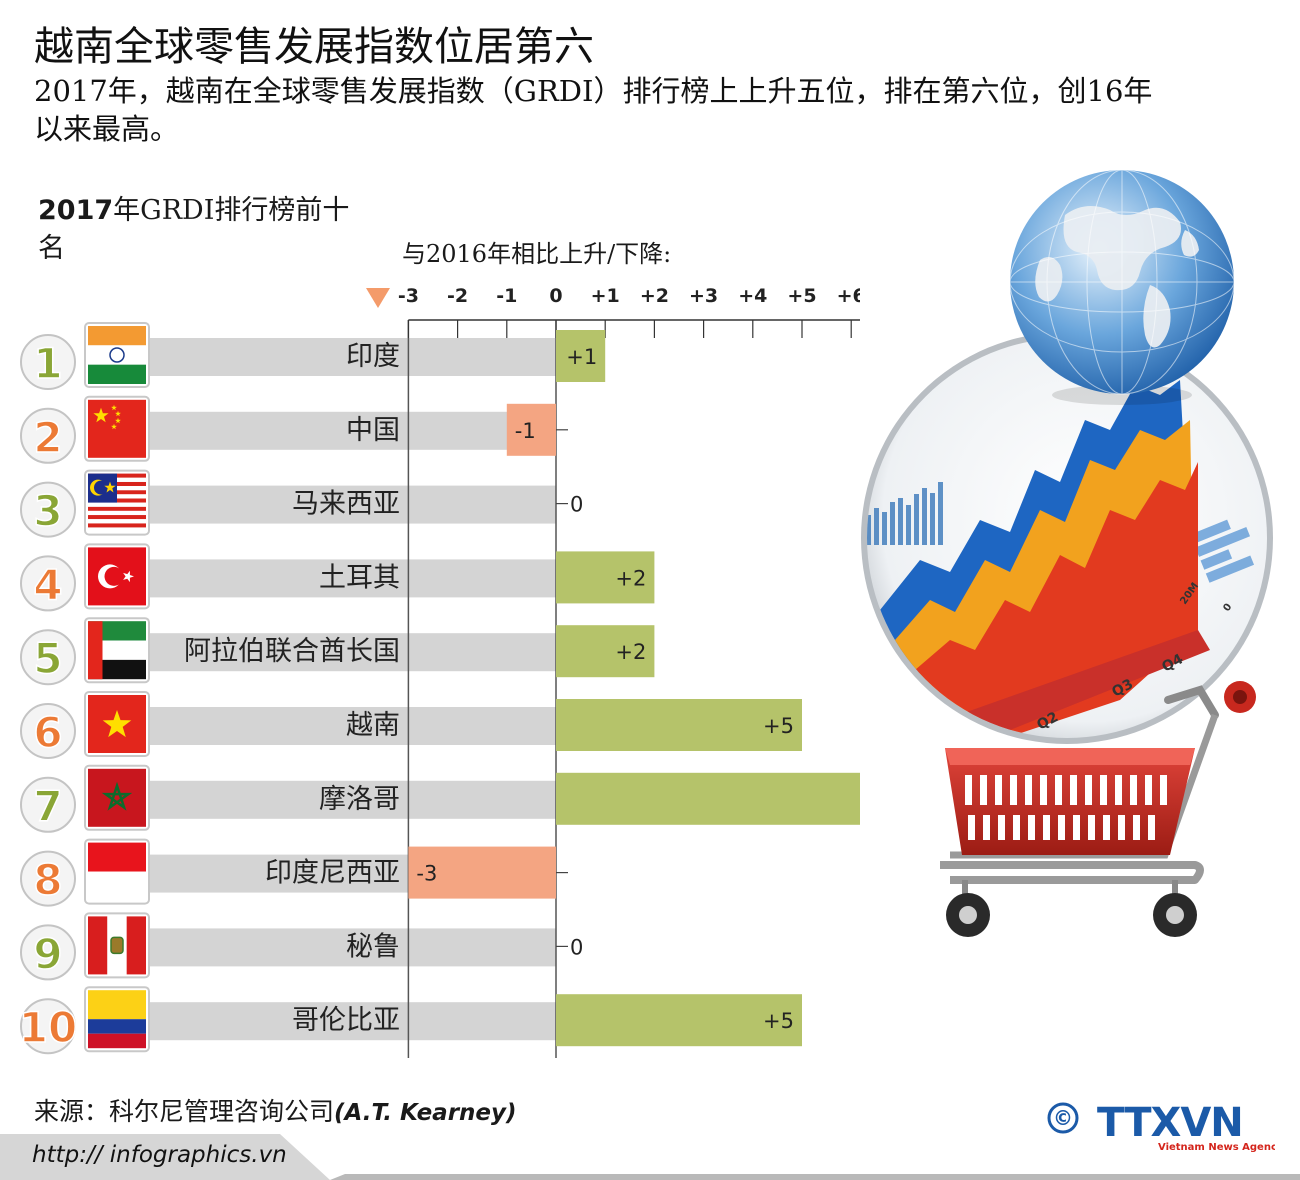 This screenshot has width=1300, height=1180. I want to click on rank-number: 3, so click(47, 511).